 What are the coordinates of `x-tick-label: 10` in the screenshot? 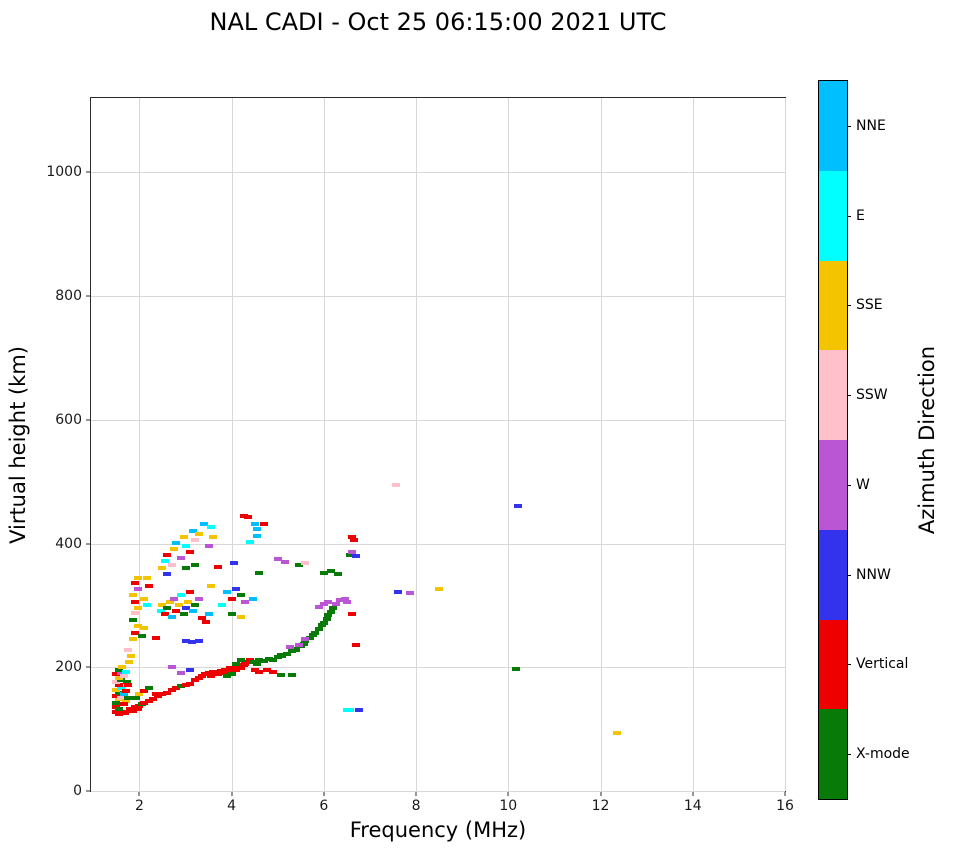 It's located at (508, 806).